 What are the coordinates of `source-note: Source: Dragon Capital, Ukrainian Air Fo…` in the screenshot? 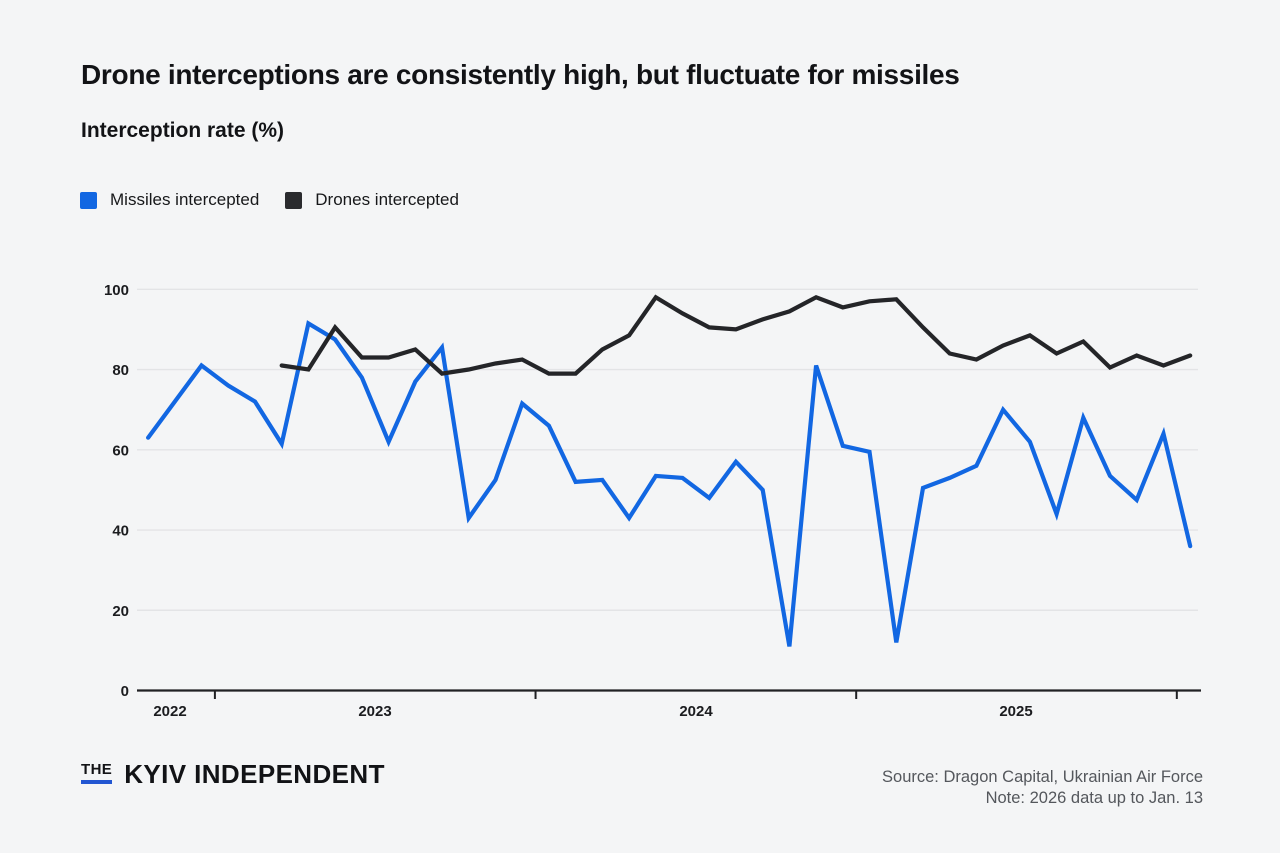 It's located at (1042, 788).